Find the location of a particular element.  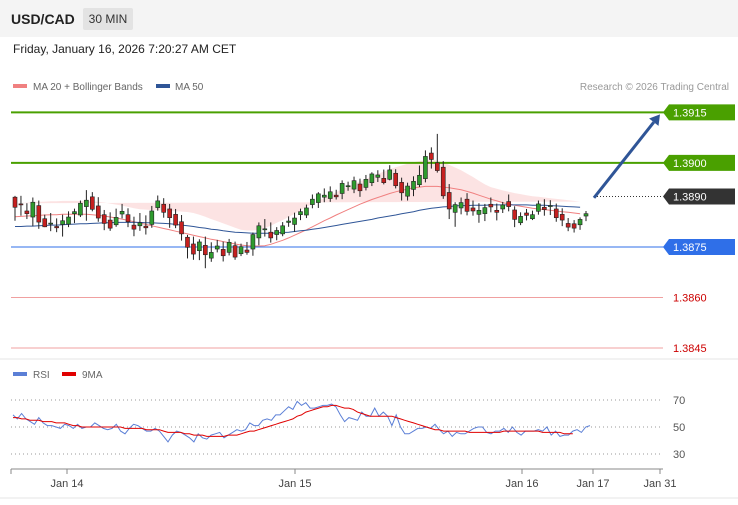

bollinger-band is located at coordinates (298, 195).